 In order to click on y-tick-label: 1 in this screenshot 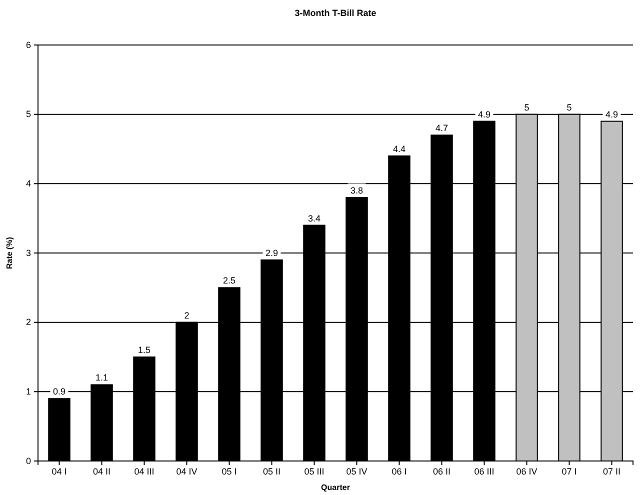, I will do `click(28, 391)`.